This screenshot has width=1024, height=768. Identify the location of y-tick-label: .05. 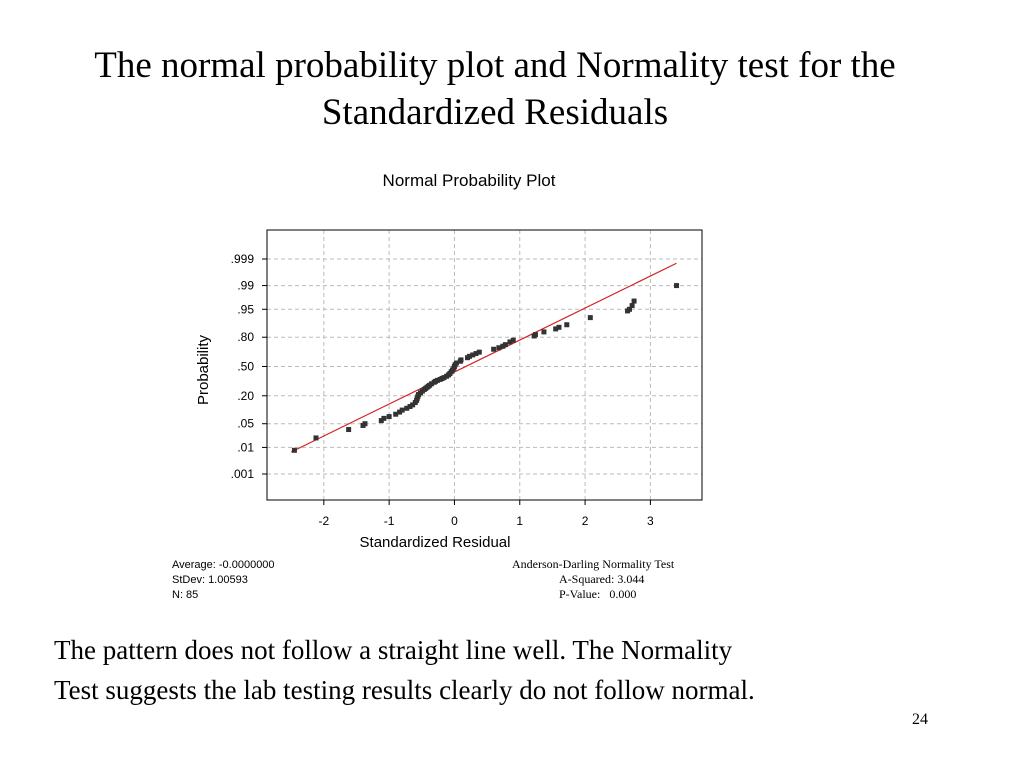
(245, 424).